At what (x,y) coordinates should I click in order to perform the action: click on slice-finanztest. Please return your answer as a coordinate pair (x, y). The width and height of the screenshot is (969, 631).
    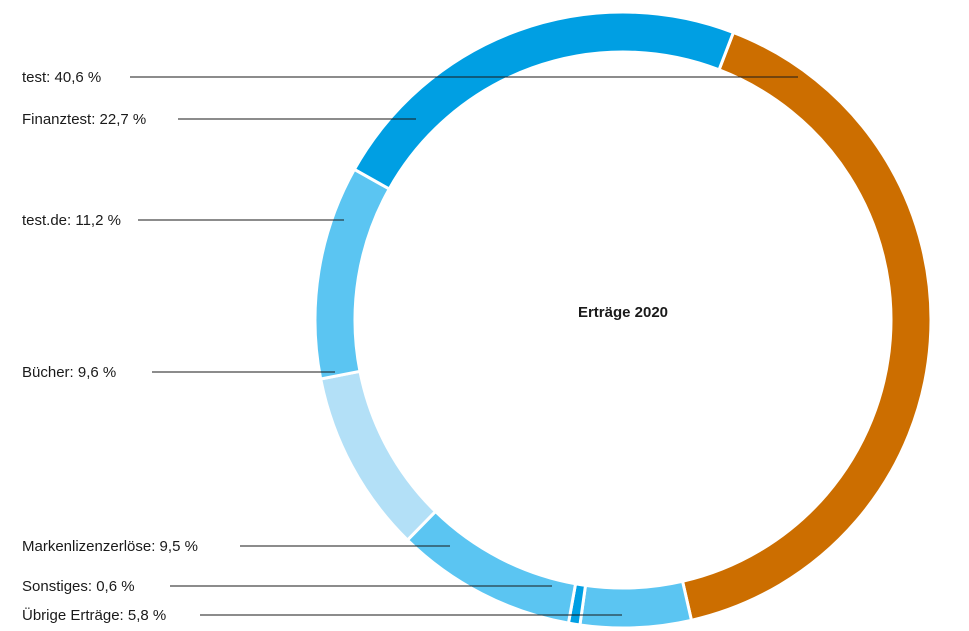
    Looking at the image, I should click on (544, 100).